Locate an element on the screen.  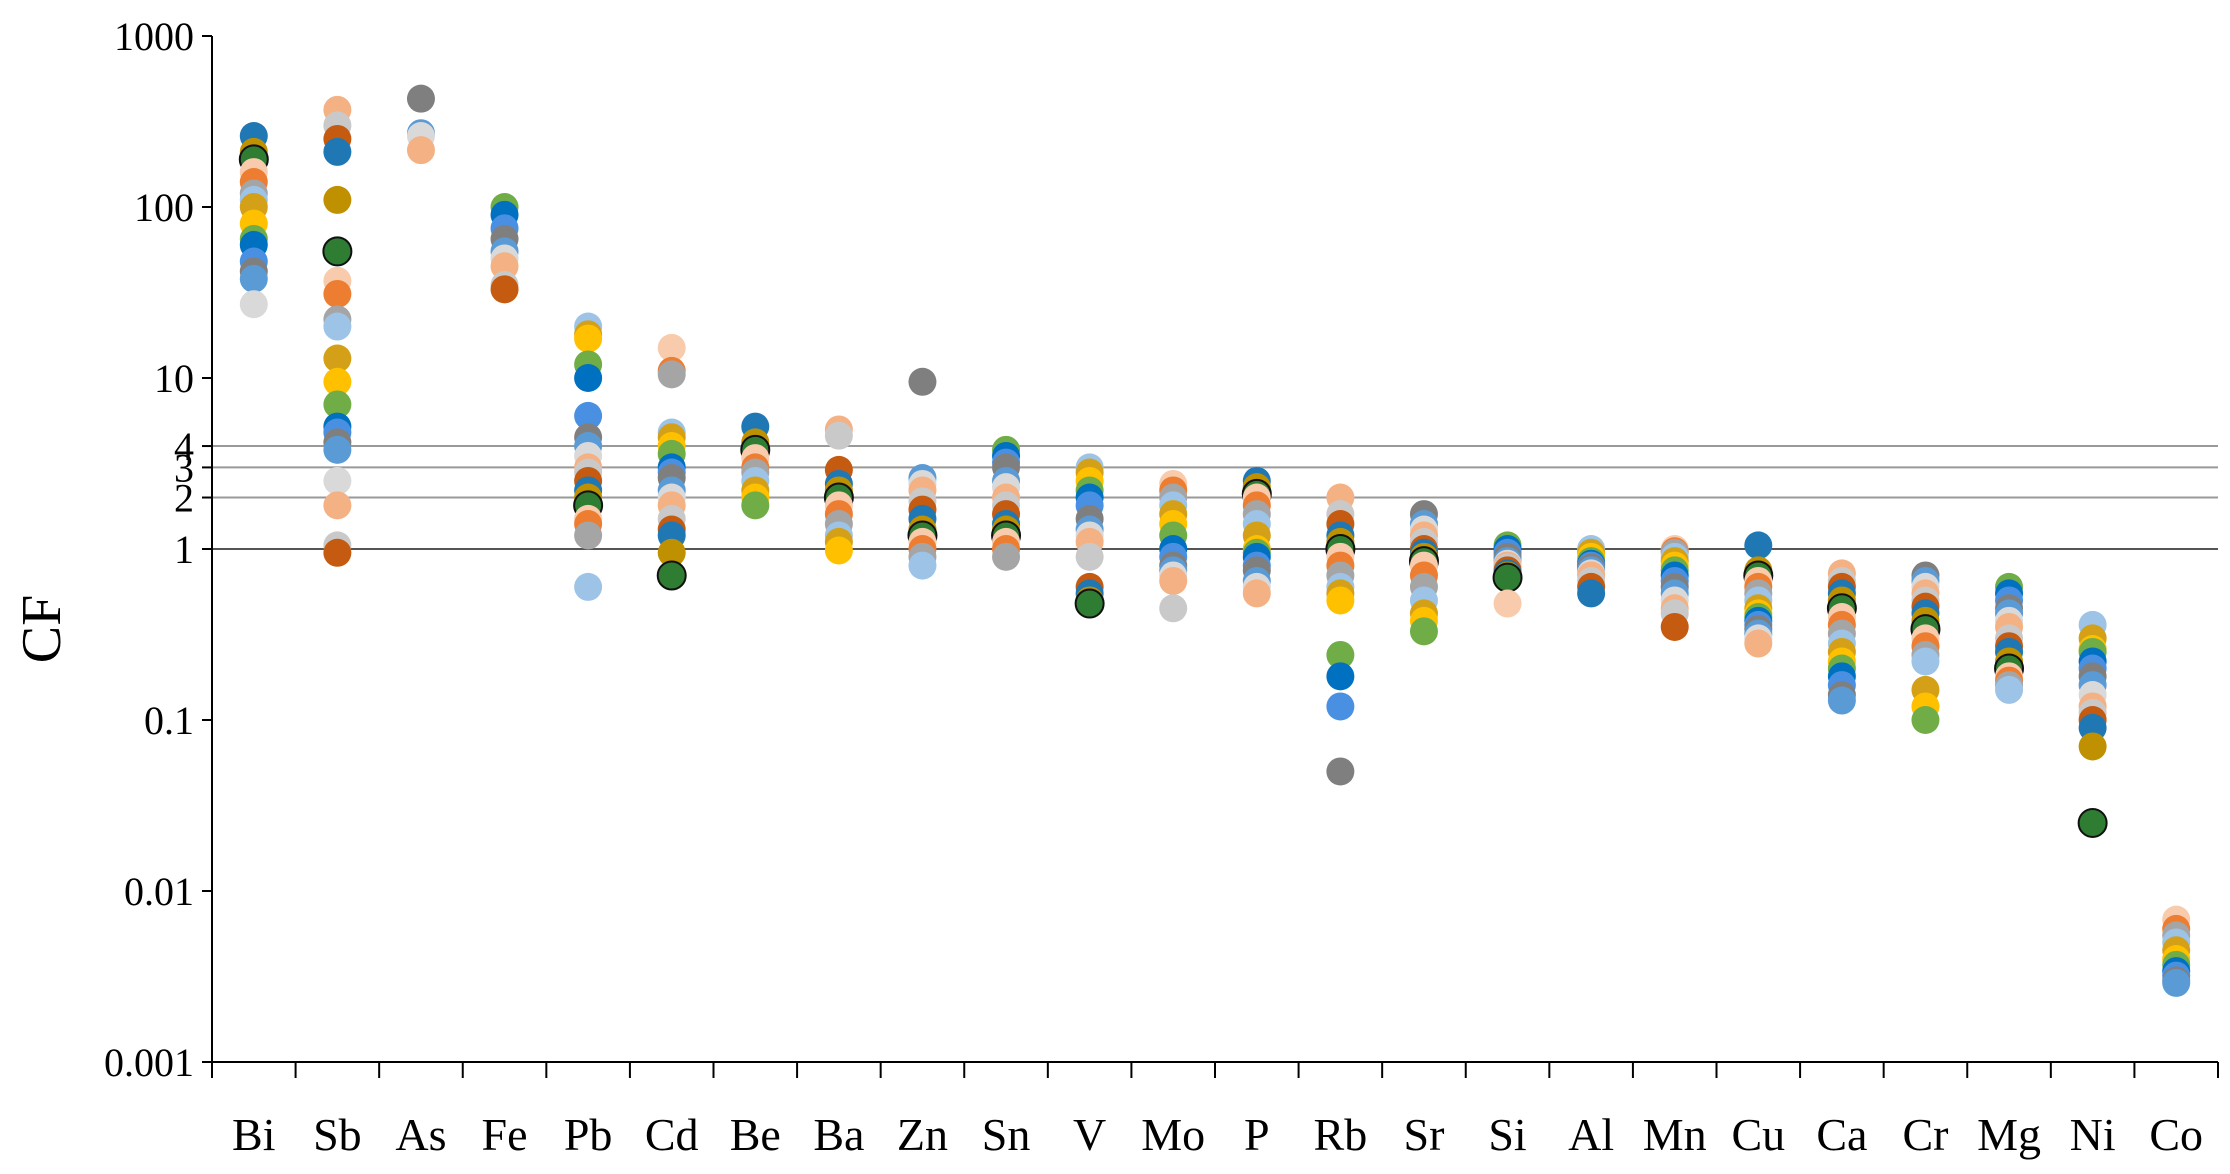
category-label: As is located at coordinates (420, 1134).